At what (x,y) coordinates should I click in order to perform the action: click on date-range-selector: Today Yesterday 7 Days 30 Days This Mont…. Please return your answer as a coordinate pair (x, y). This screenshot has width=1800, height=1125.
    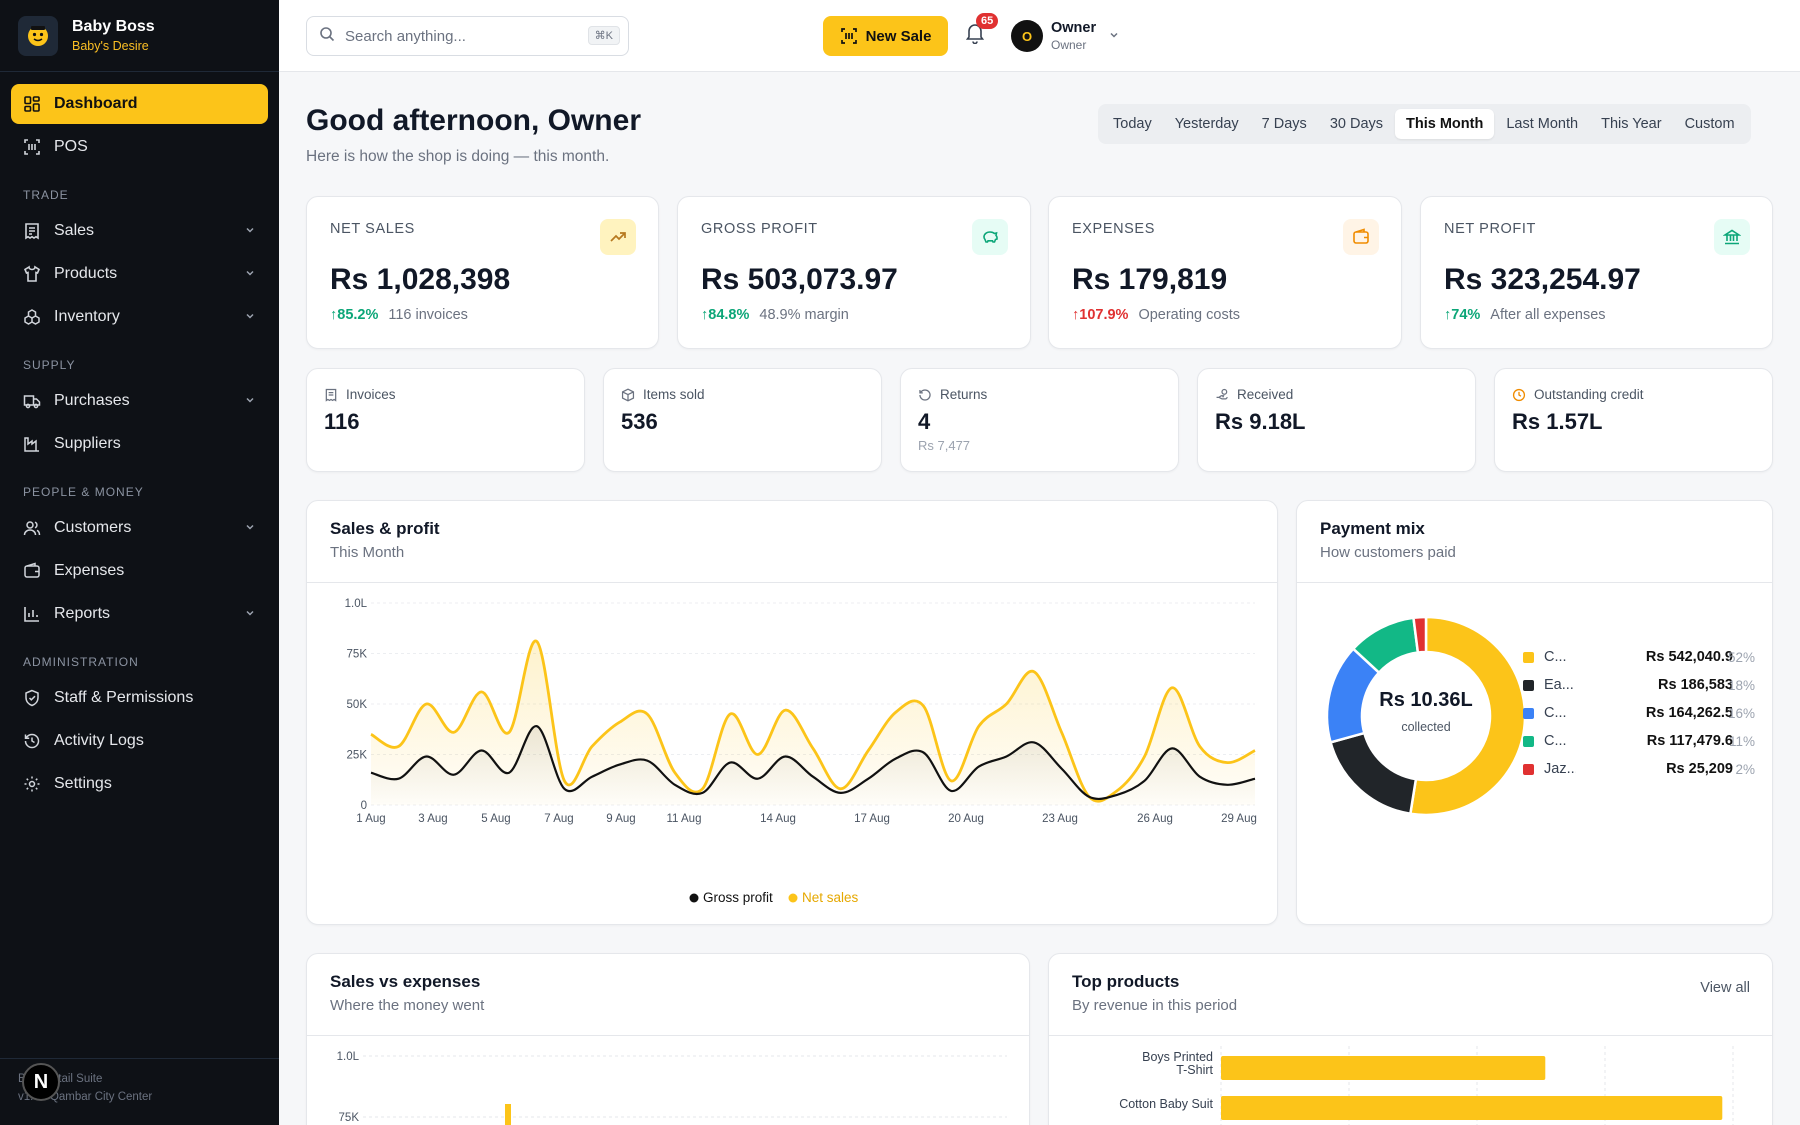
    Looking at the image, I should click on (1424, 124).